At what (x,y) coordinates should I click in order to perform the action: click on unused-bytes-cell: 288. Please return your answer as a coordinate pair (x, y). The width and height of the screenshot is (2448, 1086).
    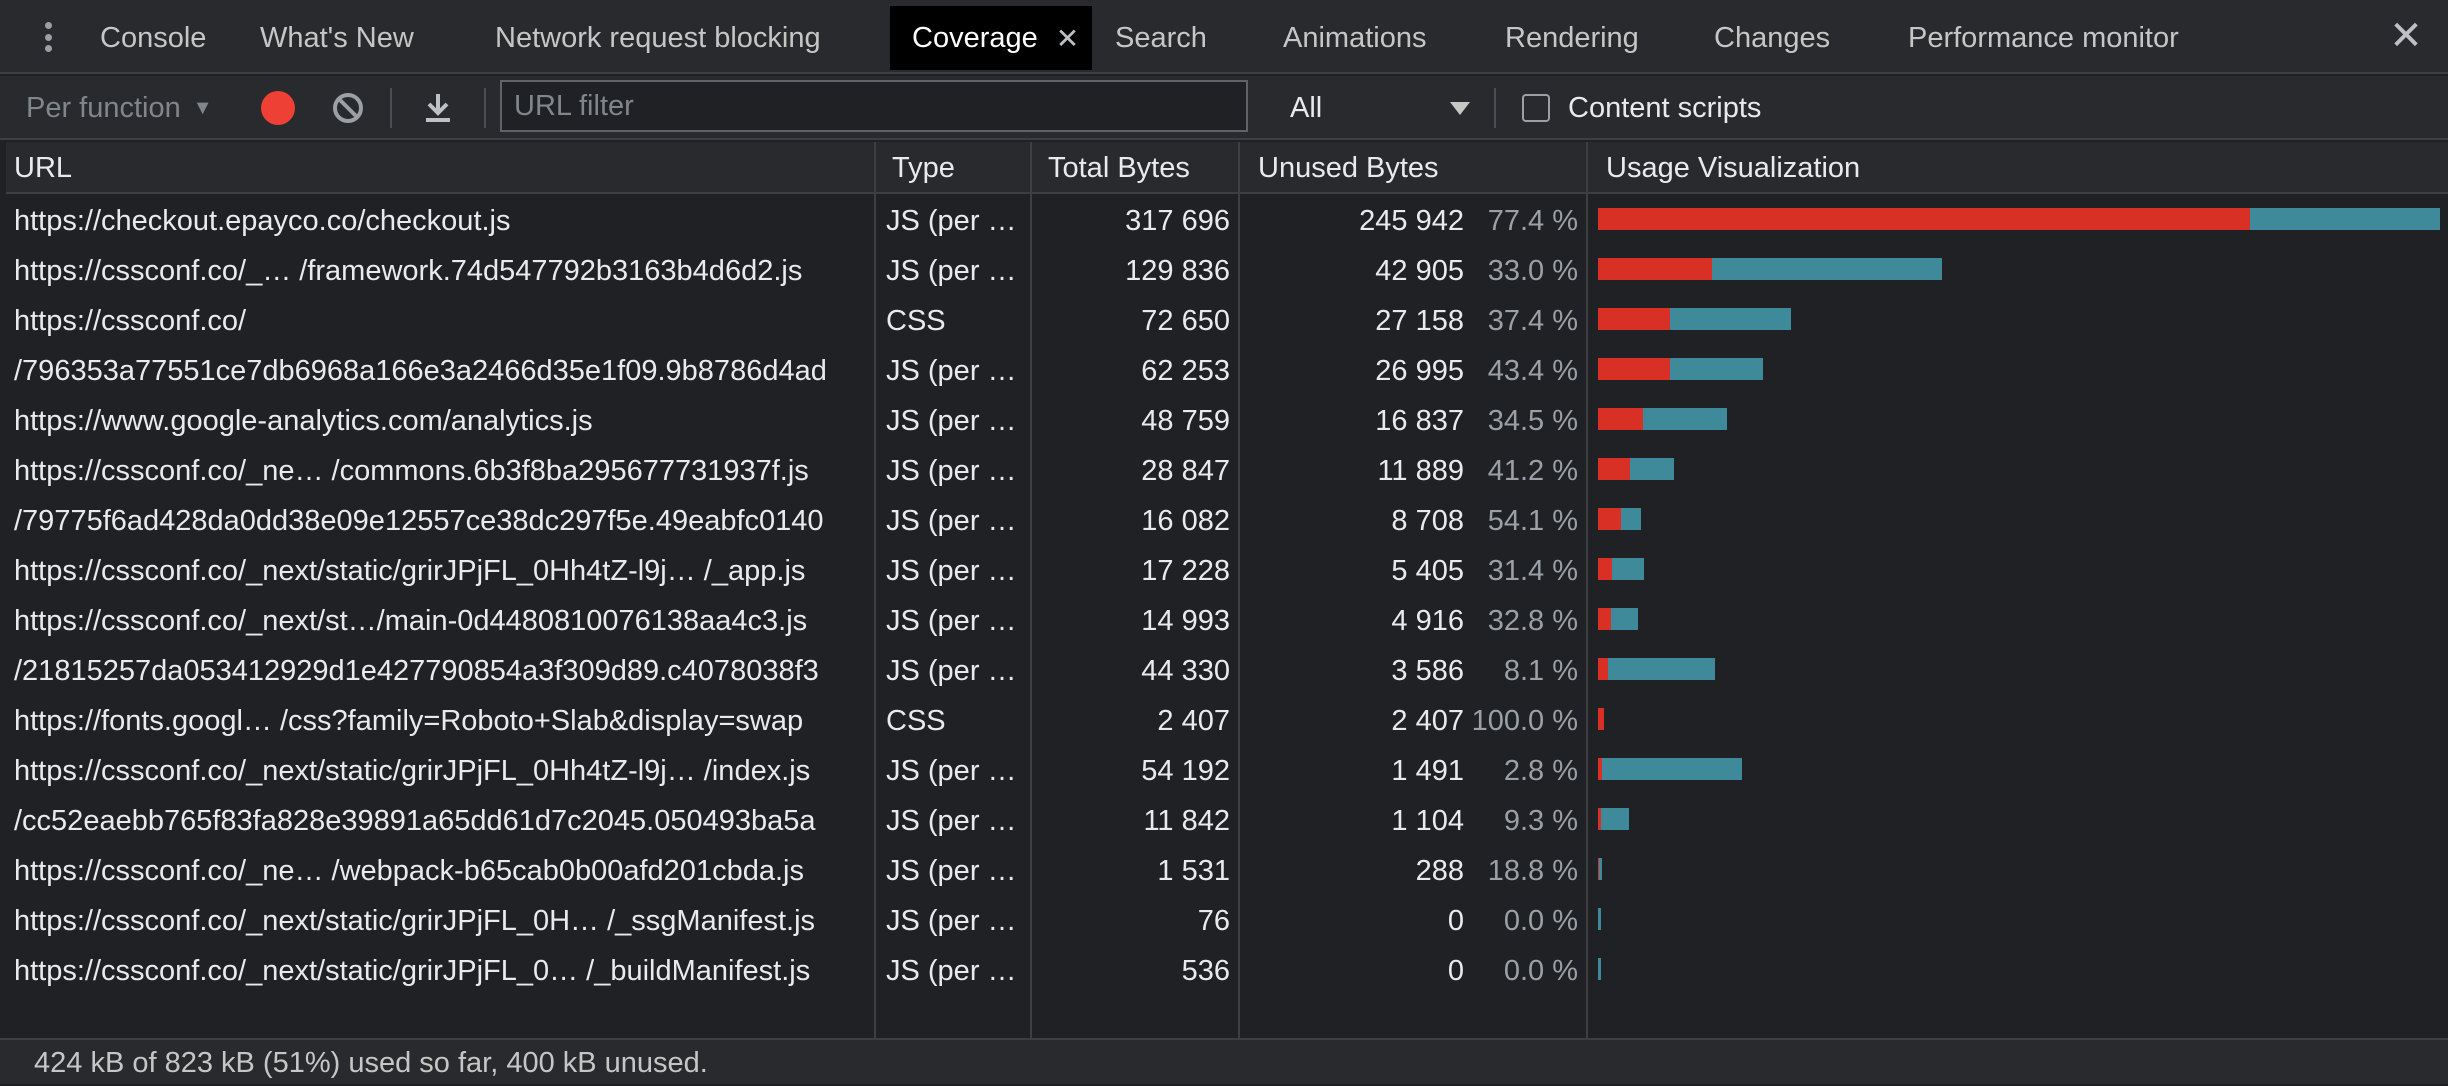
    Looking at the image, I should click on (1439, 871).